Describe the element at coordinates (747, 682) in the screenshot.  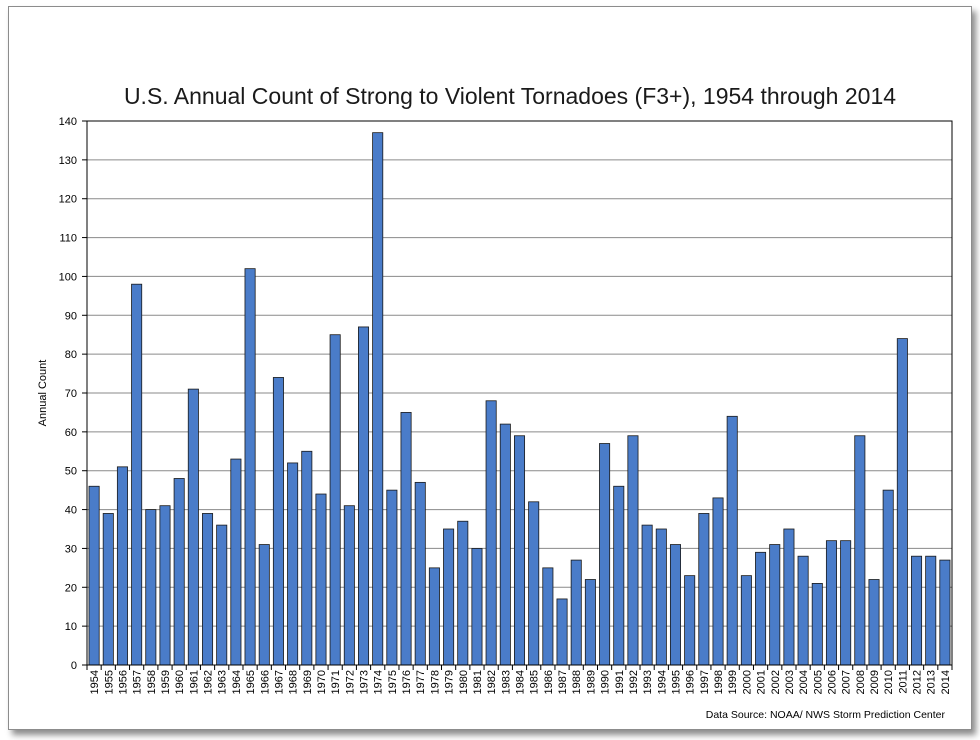
I see `x-tick-label: 2000` at that location.